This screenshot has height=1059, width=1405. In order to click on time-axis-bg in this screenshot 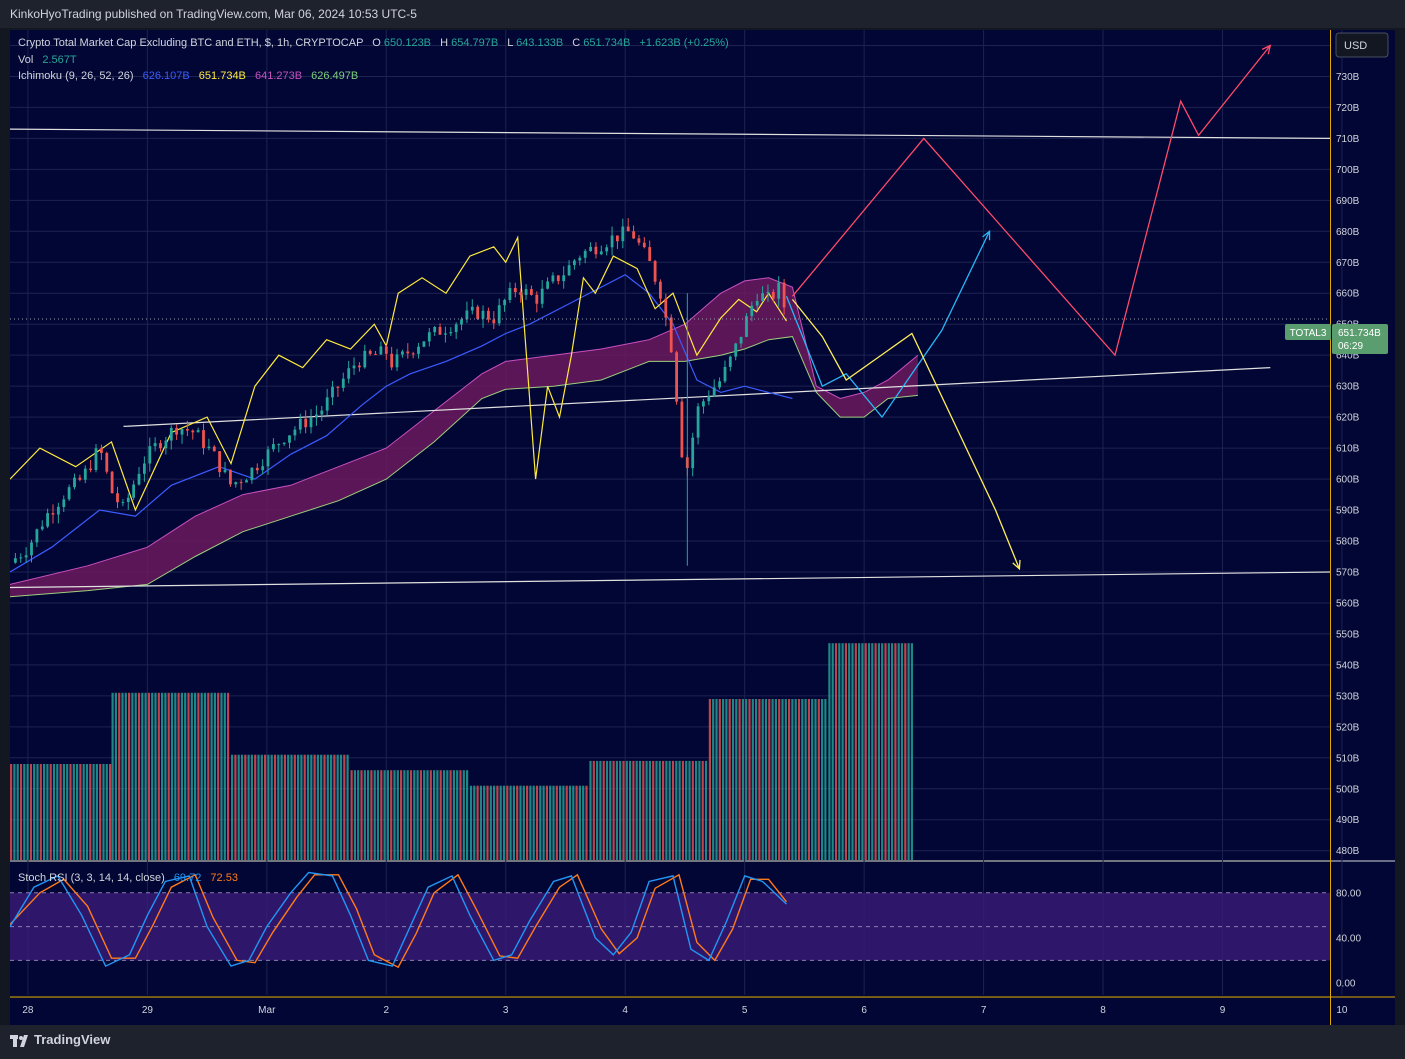, I will do `click(670, 1011)`.